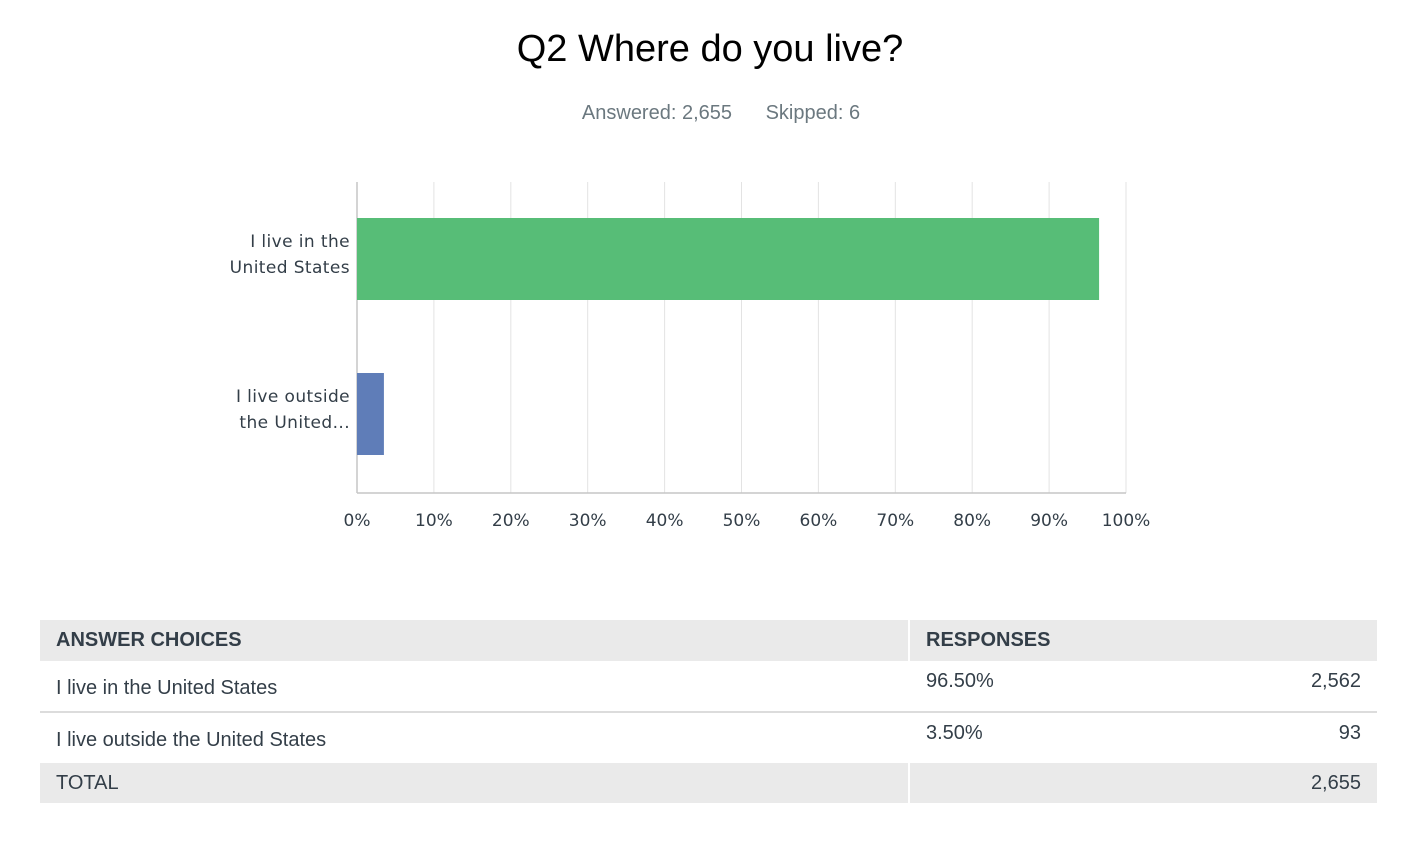 The width and height of the screenshot is (1410, 844). I want to click on category-label: United States, so click(290, 268).